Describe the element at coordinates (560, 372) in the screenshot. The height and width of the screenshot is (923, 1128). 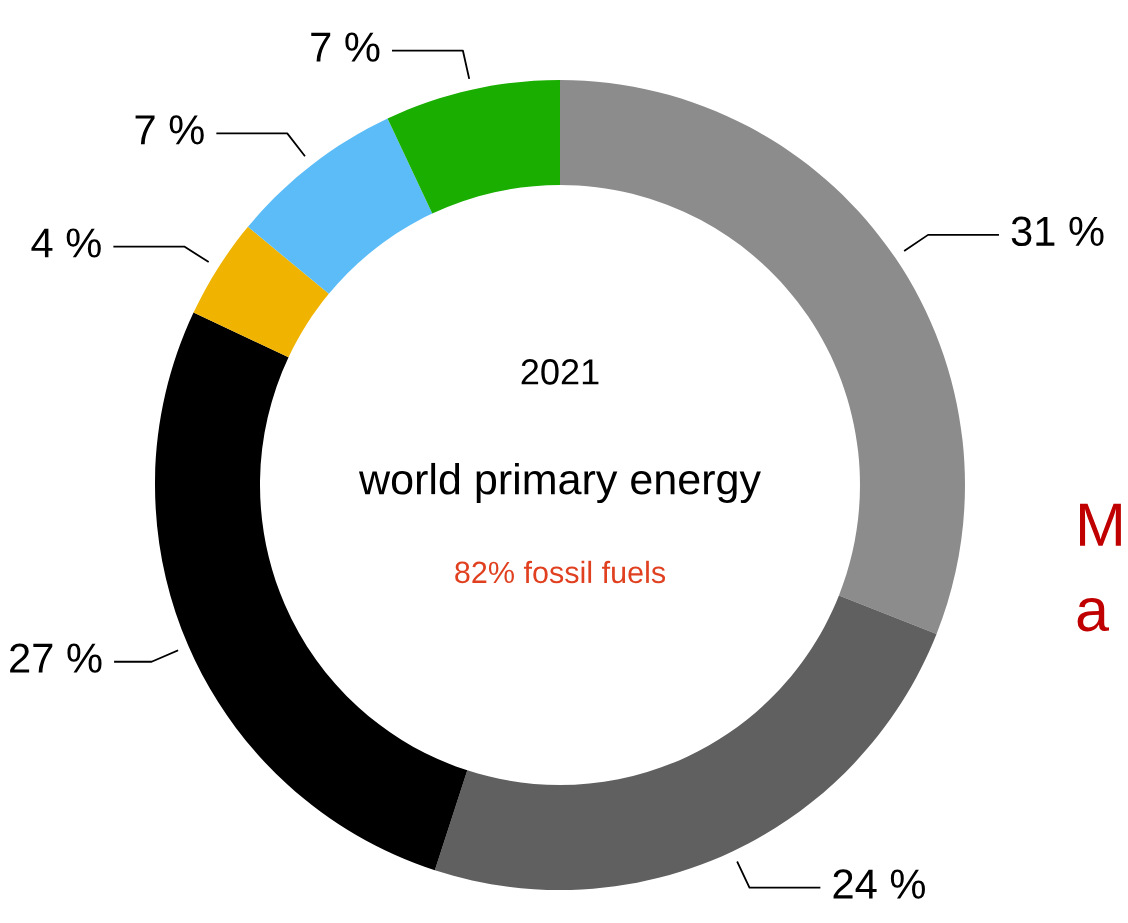
I see `text: 2021` at that location.